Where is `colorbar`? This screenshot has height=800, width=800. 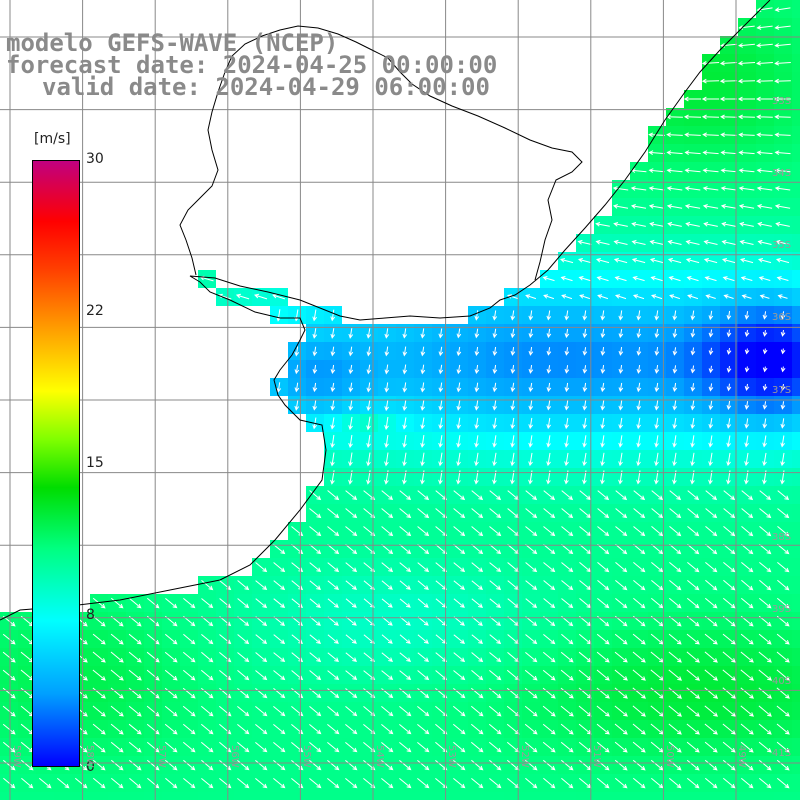
colorbar is located at coordinates (56, 463).